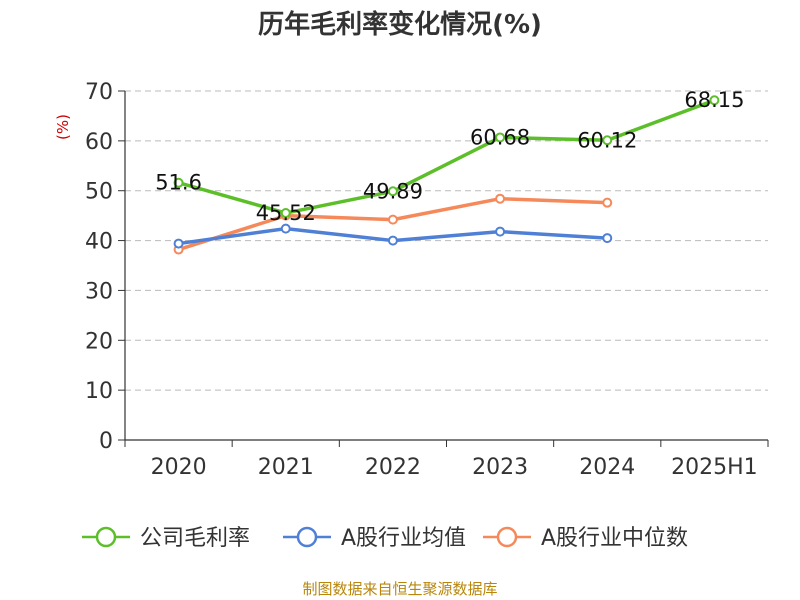  What do you see at coordinates (99, 92) in the screenshot?
I see `y-tick-label: 70` at bounding box center [99, 92].